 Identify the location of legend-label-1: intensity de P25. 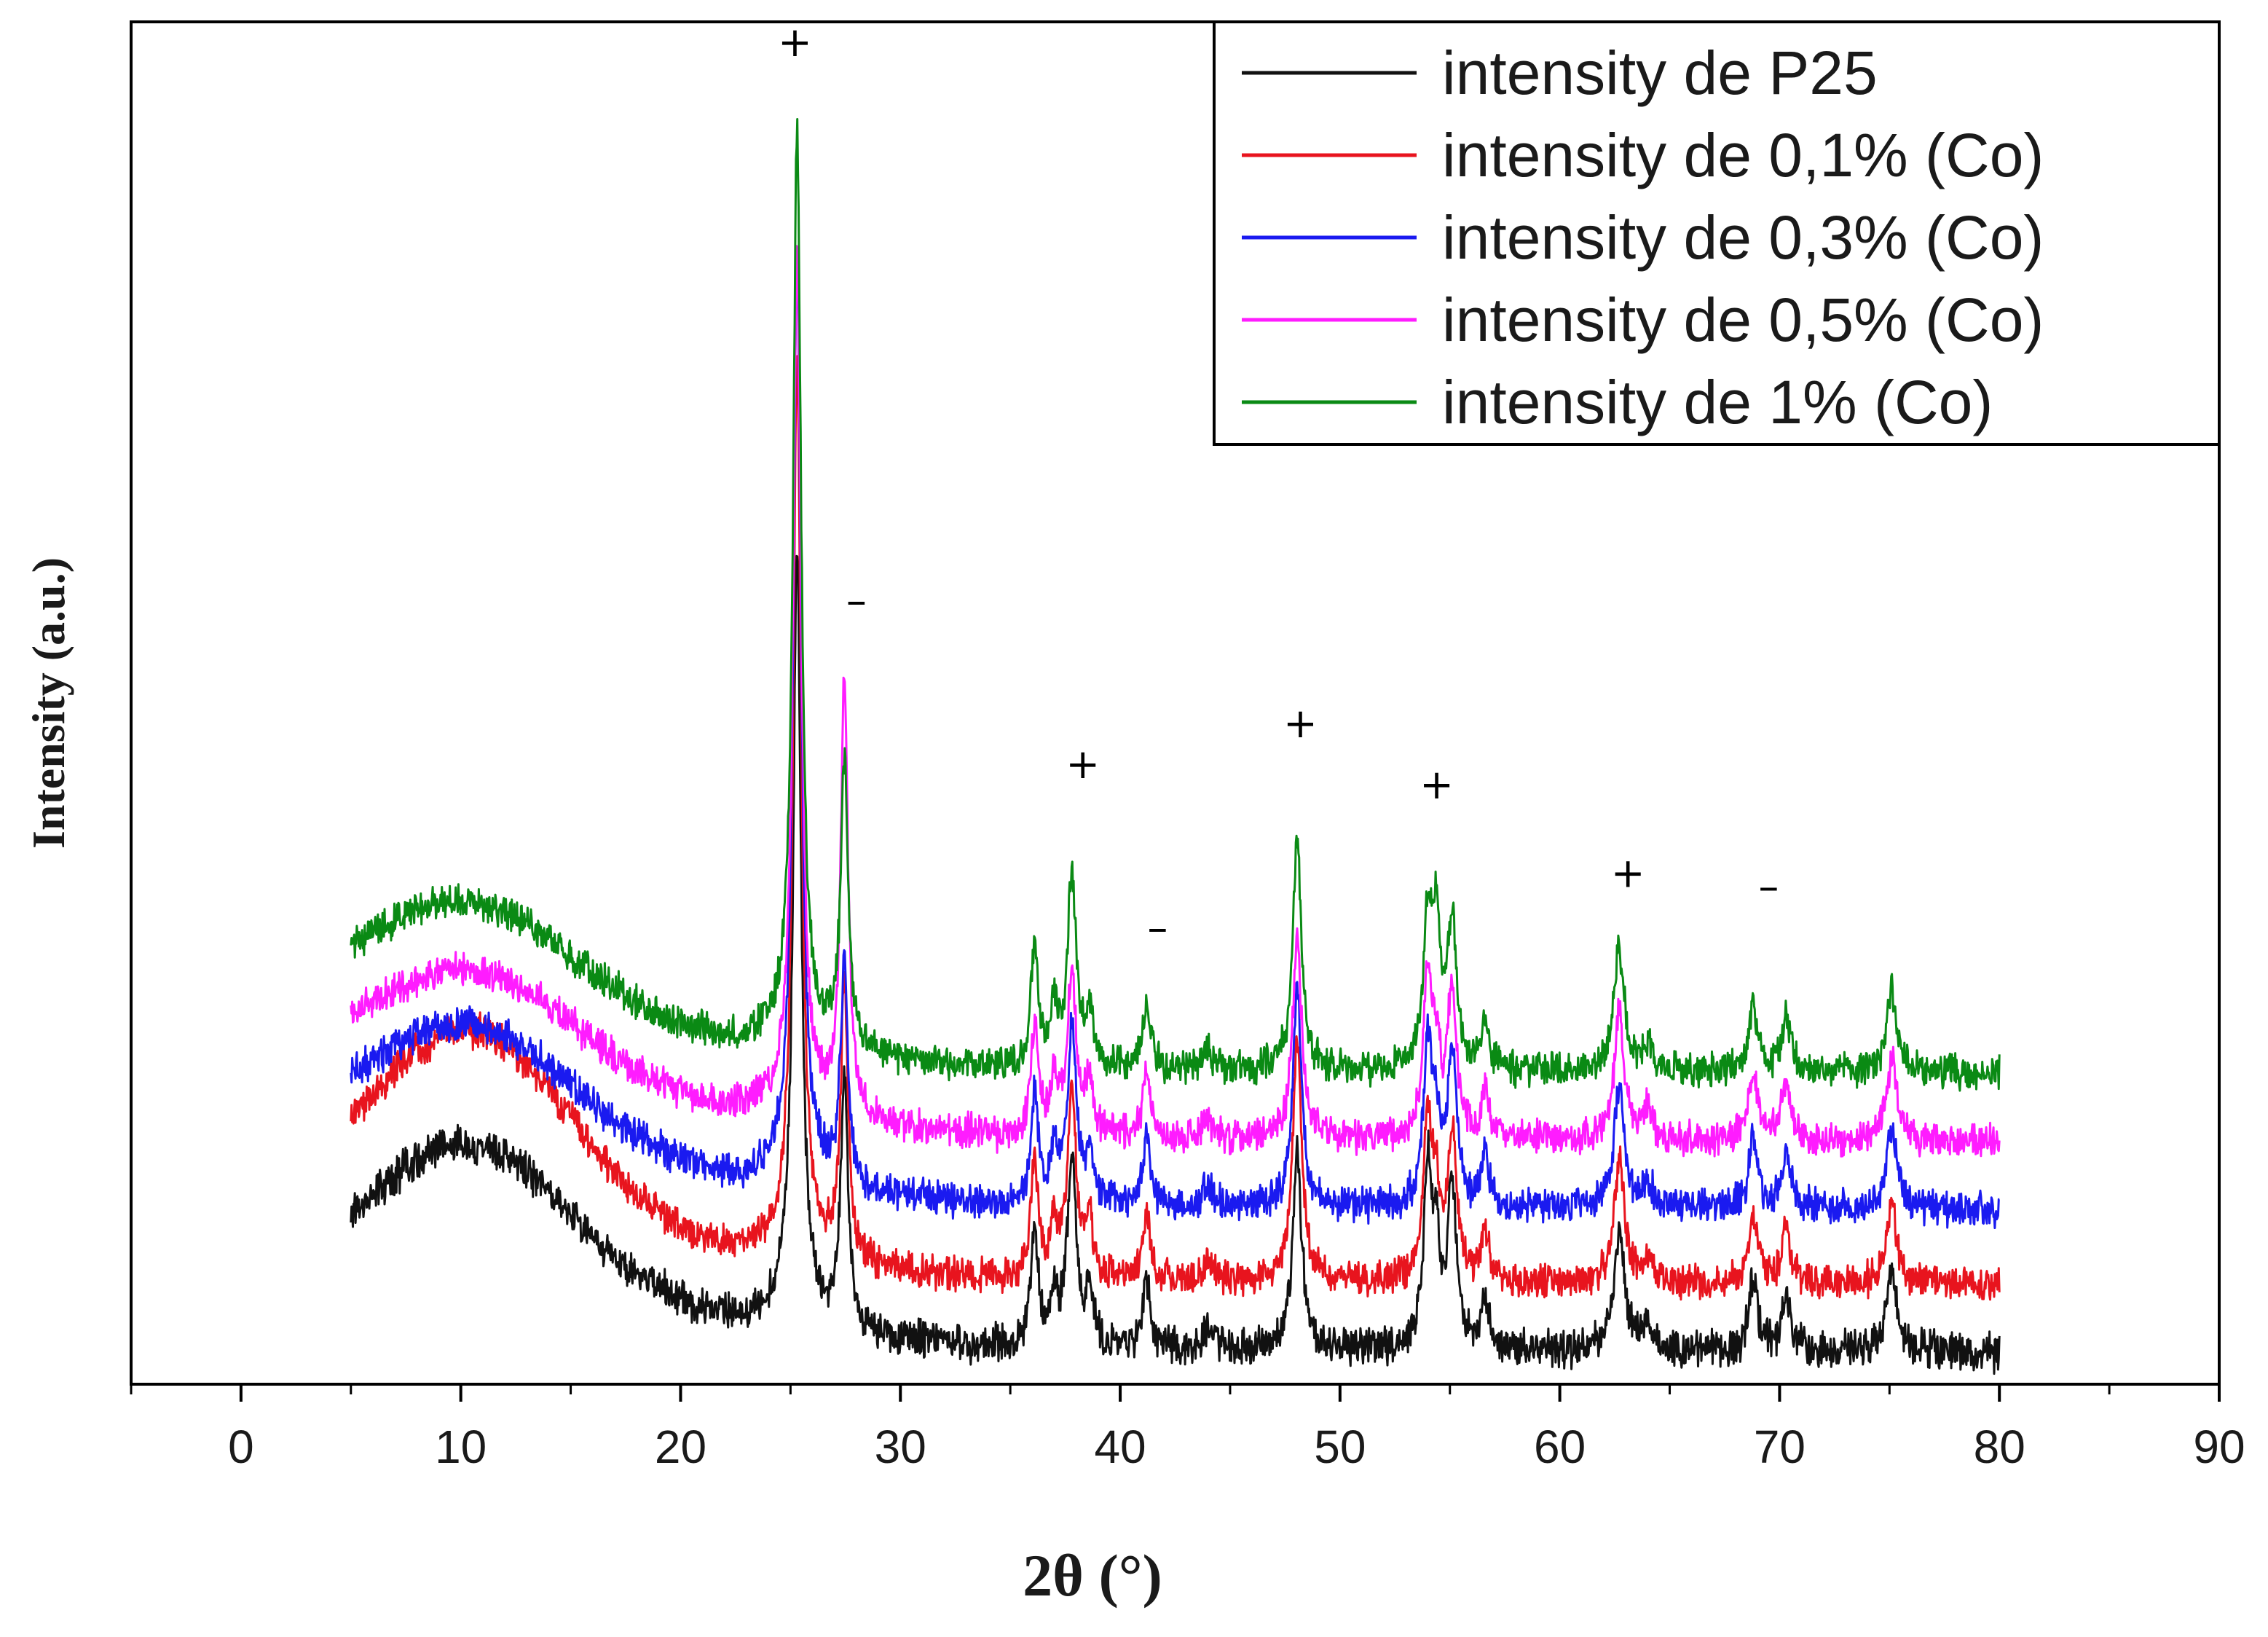
(1660, 73).